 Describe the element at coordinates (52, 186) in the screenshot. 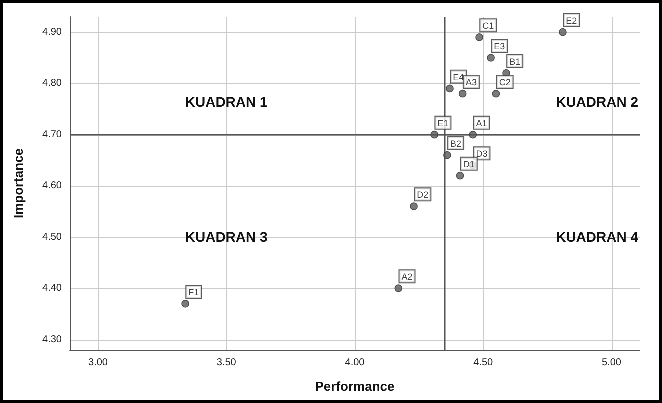

I see `y-tick-label: 4.60` at that location.